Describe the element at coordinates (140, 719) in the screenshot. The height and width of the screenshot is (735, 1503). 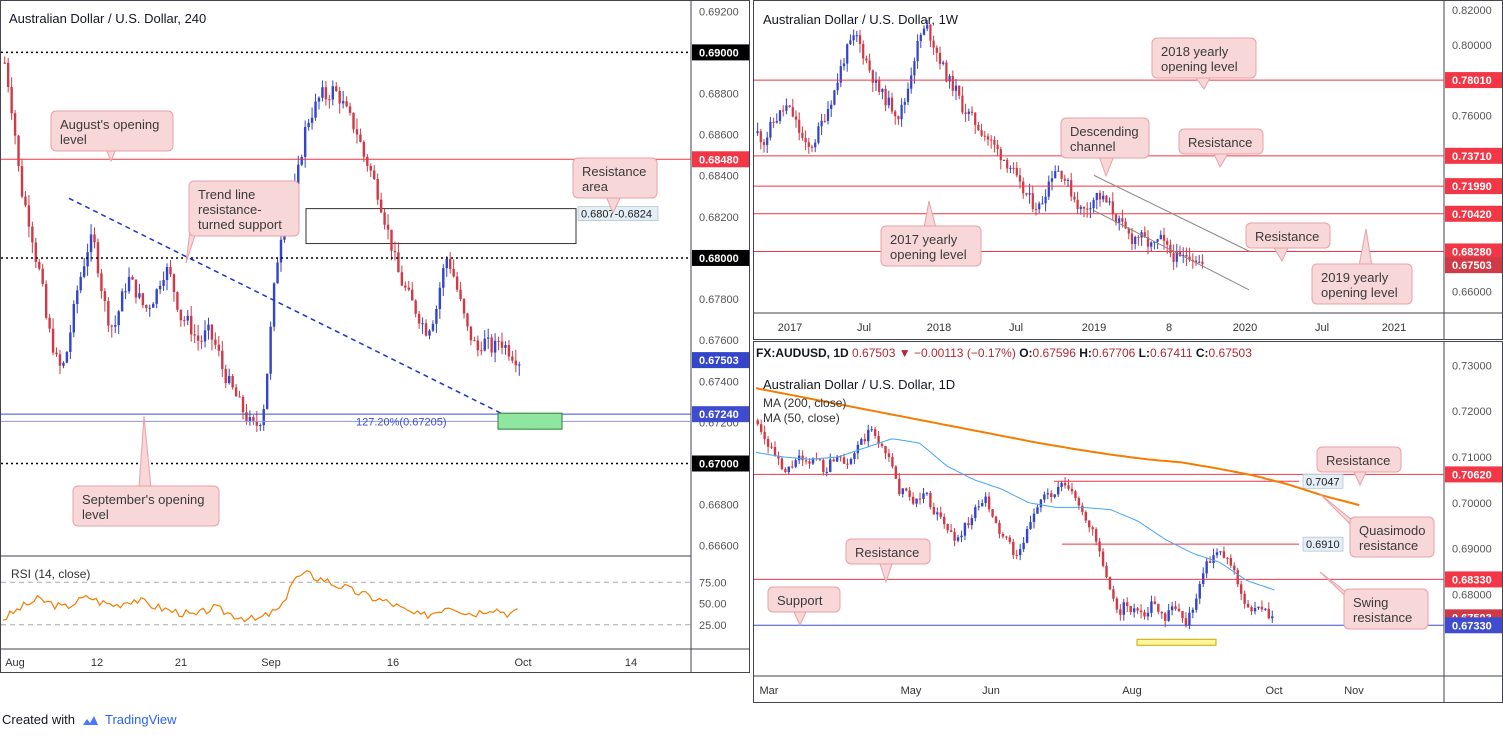
I see `footer-brand: TradingView` at that location.